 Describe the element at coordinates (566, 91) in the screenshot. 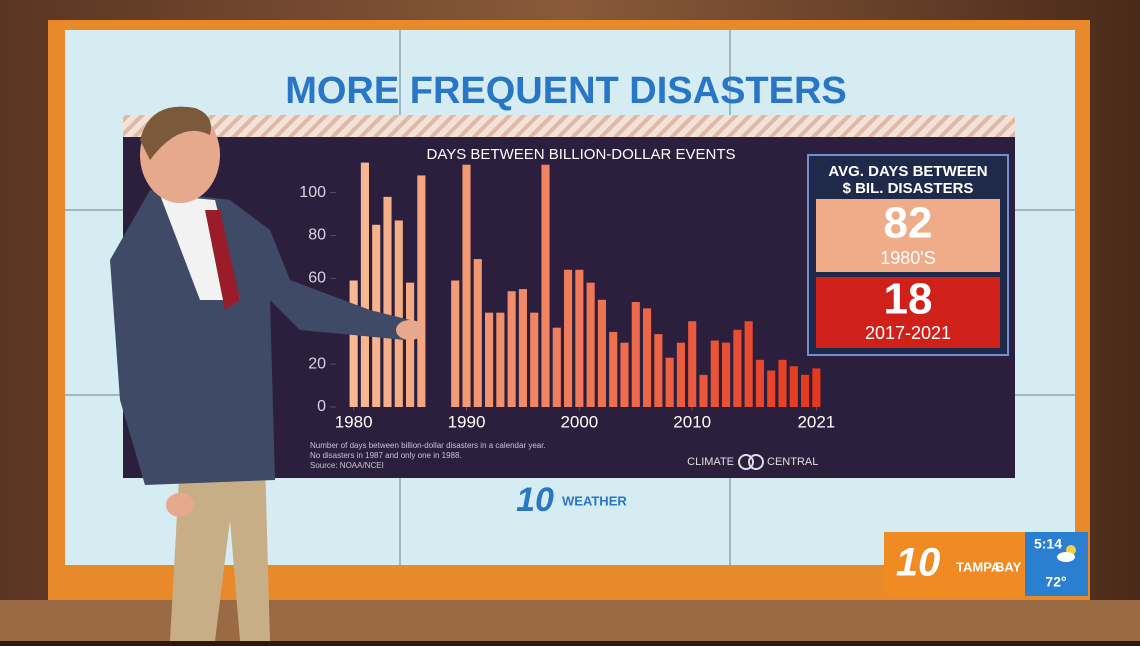

I see `wall-title: MORE FREQUENT DISASTERS` at that location.